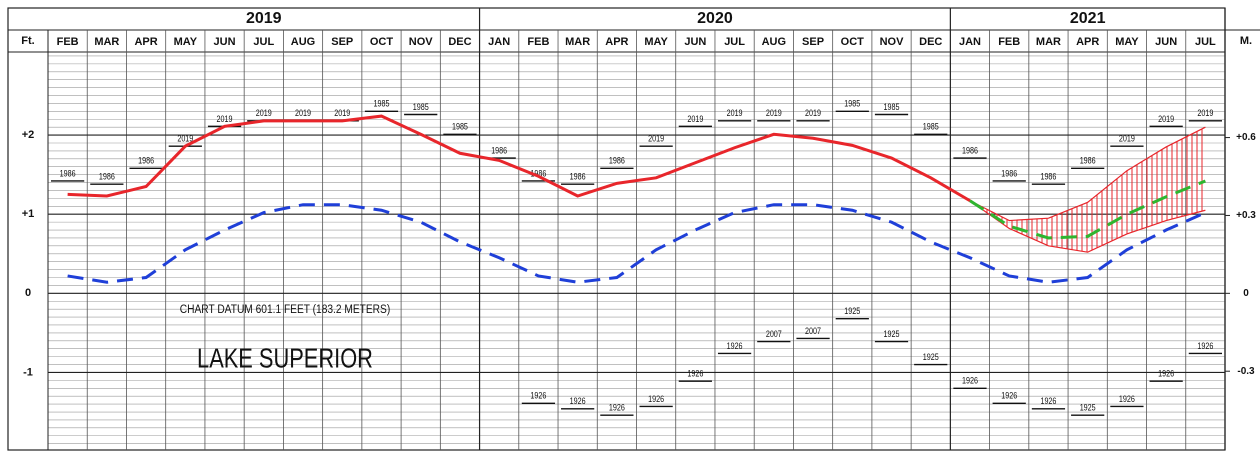 The width and height of the screenshot is (1260, 453). I want to click on y-tick-label: +2, so click(28, 135).